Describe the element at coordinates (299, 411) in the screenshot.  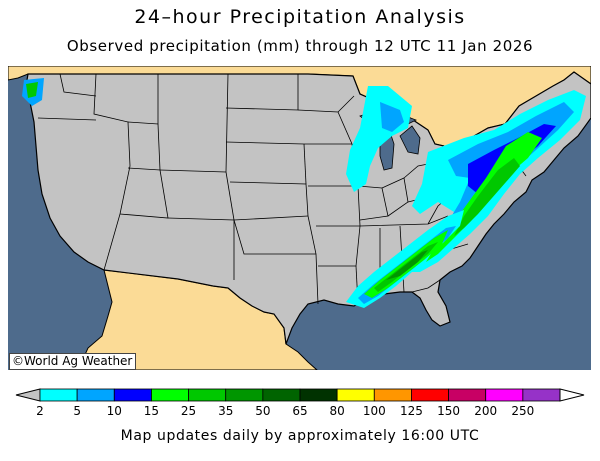
I see `legend-label: 65` at that location.